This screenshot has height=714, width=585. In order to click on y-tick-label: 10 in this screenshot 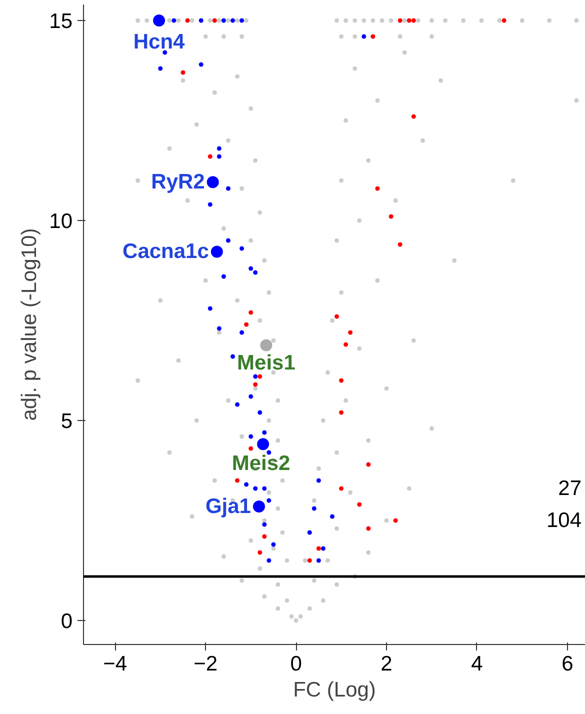, I will do `click(60, 221)`.